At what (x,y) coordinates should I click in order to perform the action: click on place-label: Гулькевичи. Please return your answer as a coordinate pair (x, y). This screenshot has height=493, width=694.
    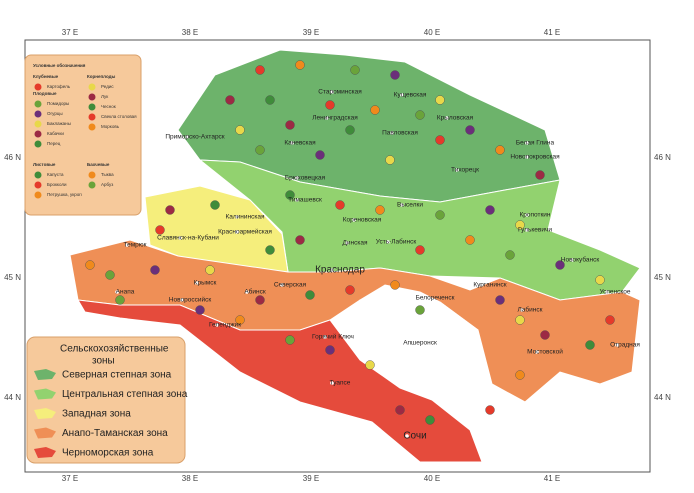
    Looking at the image, I should click on (535, 230).